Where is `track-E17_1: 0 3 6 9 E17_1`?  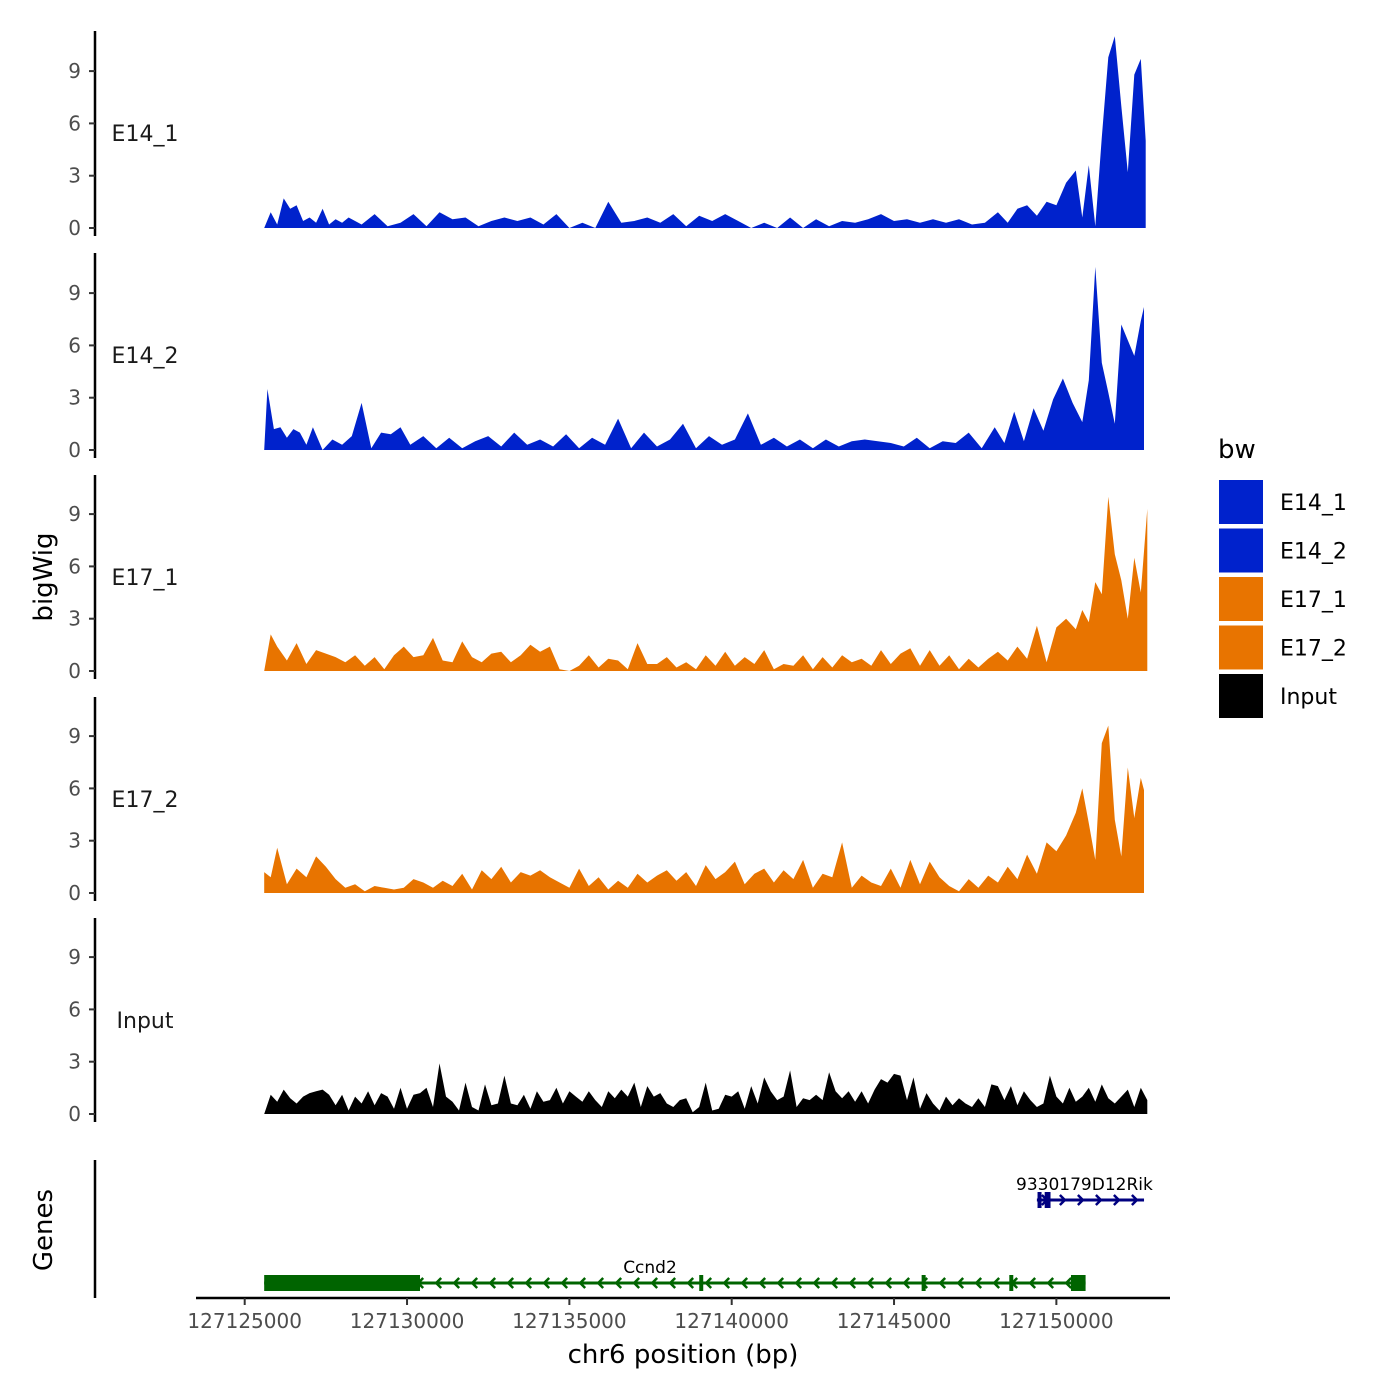
track-E17_1: 0 3 6 9 E17_1 is located at coordinates (608, 579).